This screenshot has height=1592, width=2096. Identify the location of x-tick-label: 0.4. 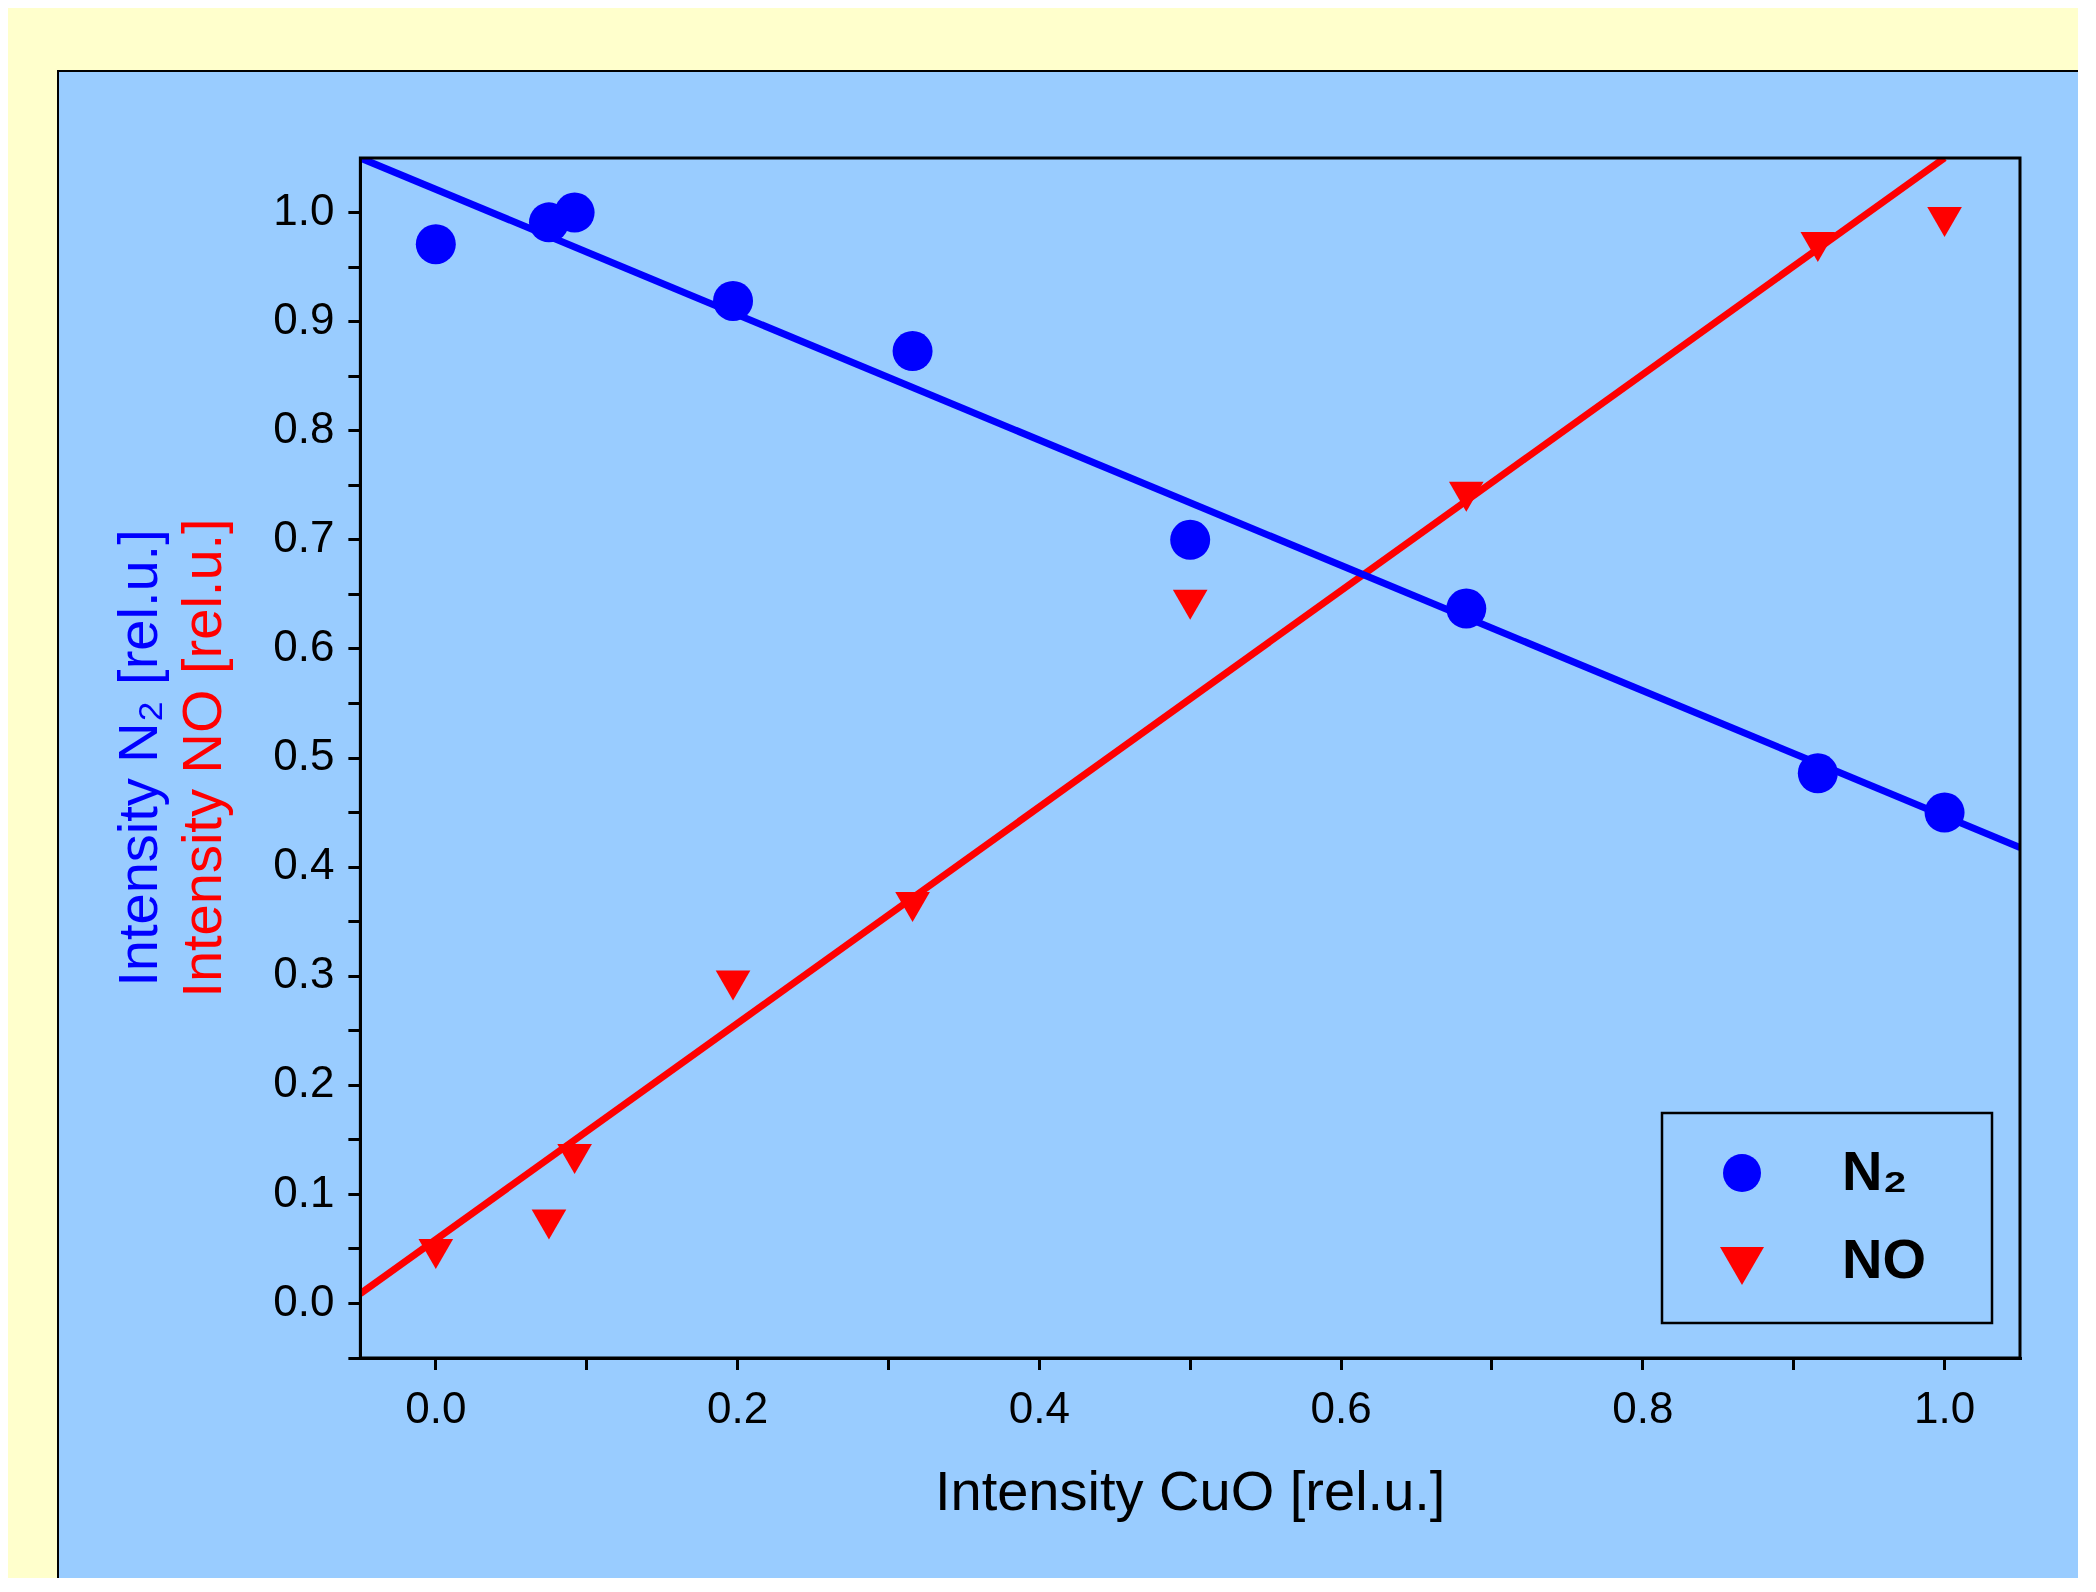
(1039, 1407).